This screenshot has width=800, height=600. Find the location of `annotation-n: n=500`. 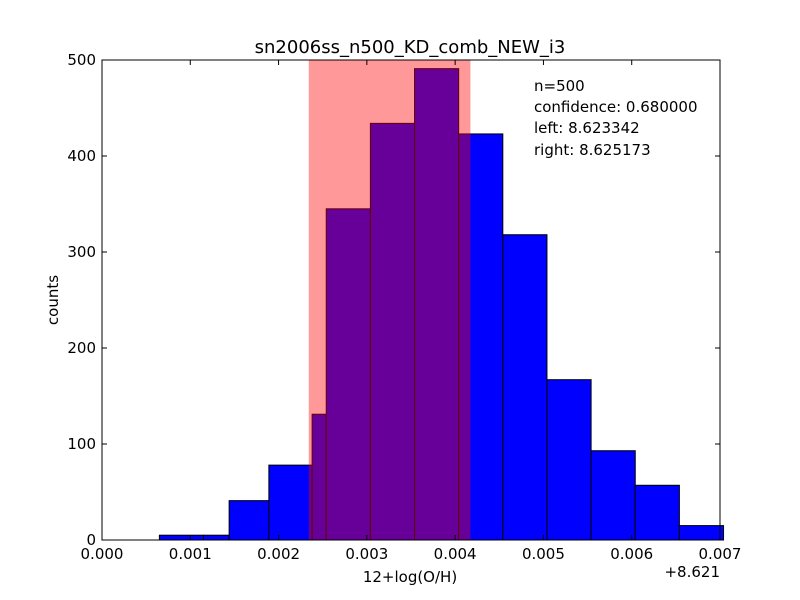

annotation-n: n=500 is located at coordinates (559, 86).